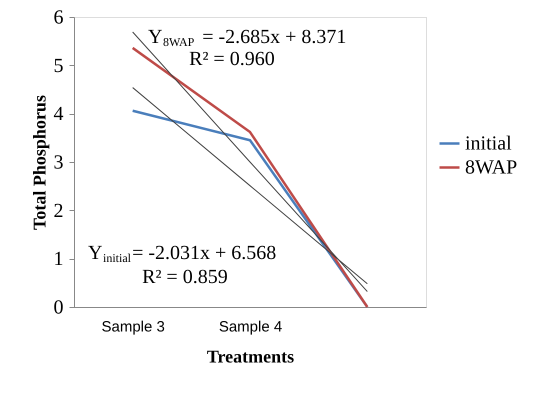 This screenshot has width=534, height=399. I want to click on x-tick-label: Sample 4, so click(250, 327).